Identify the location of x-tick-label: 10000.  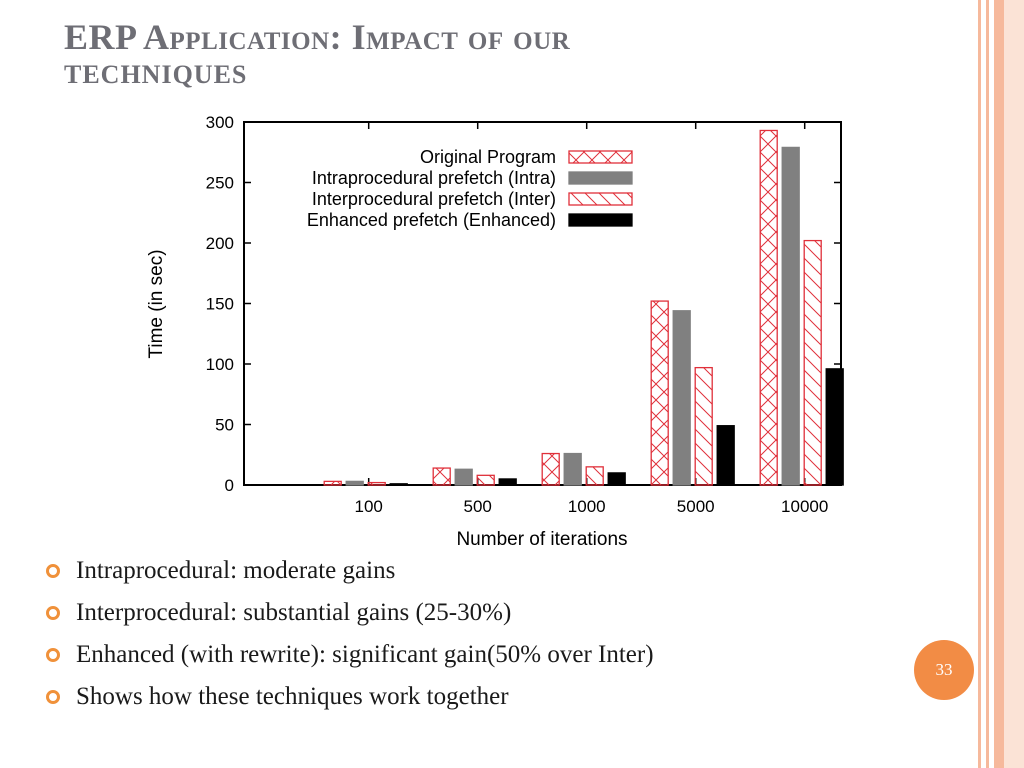
(804, 506).